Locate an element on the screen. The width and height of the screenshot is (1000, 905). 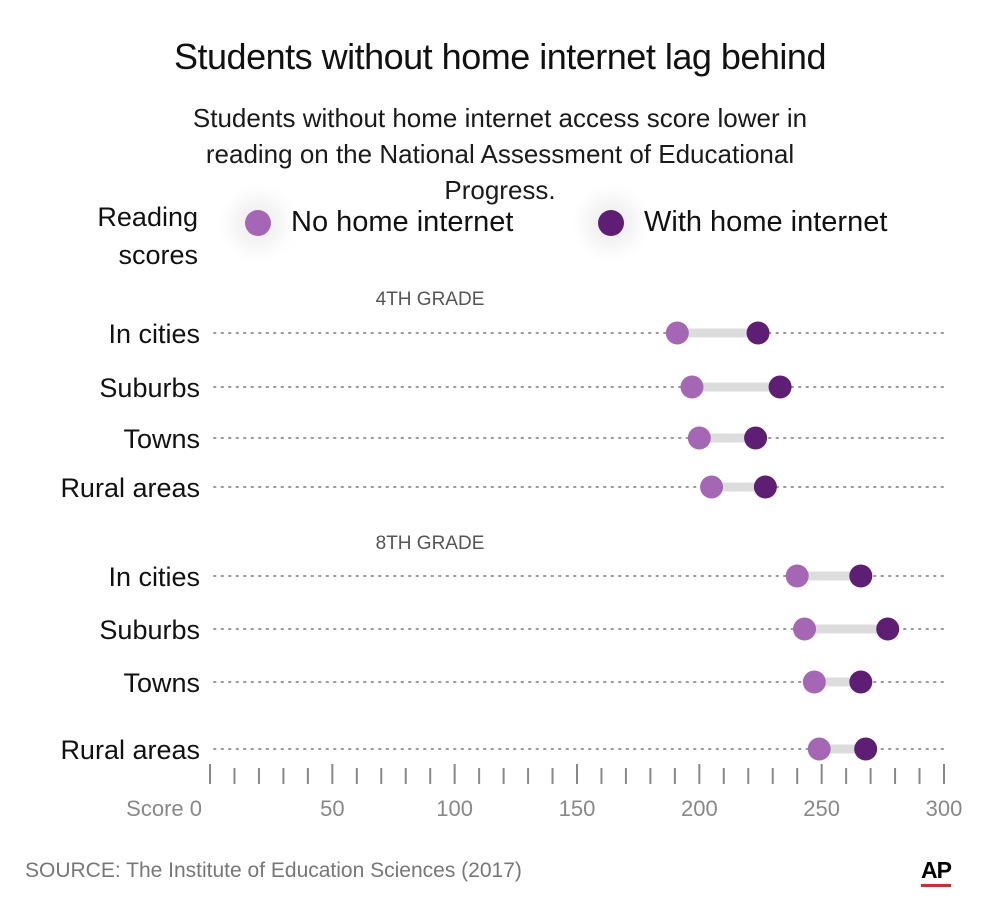
axis-tick-label: 150 is located at coordinates (577, 808).